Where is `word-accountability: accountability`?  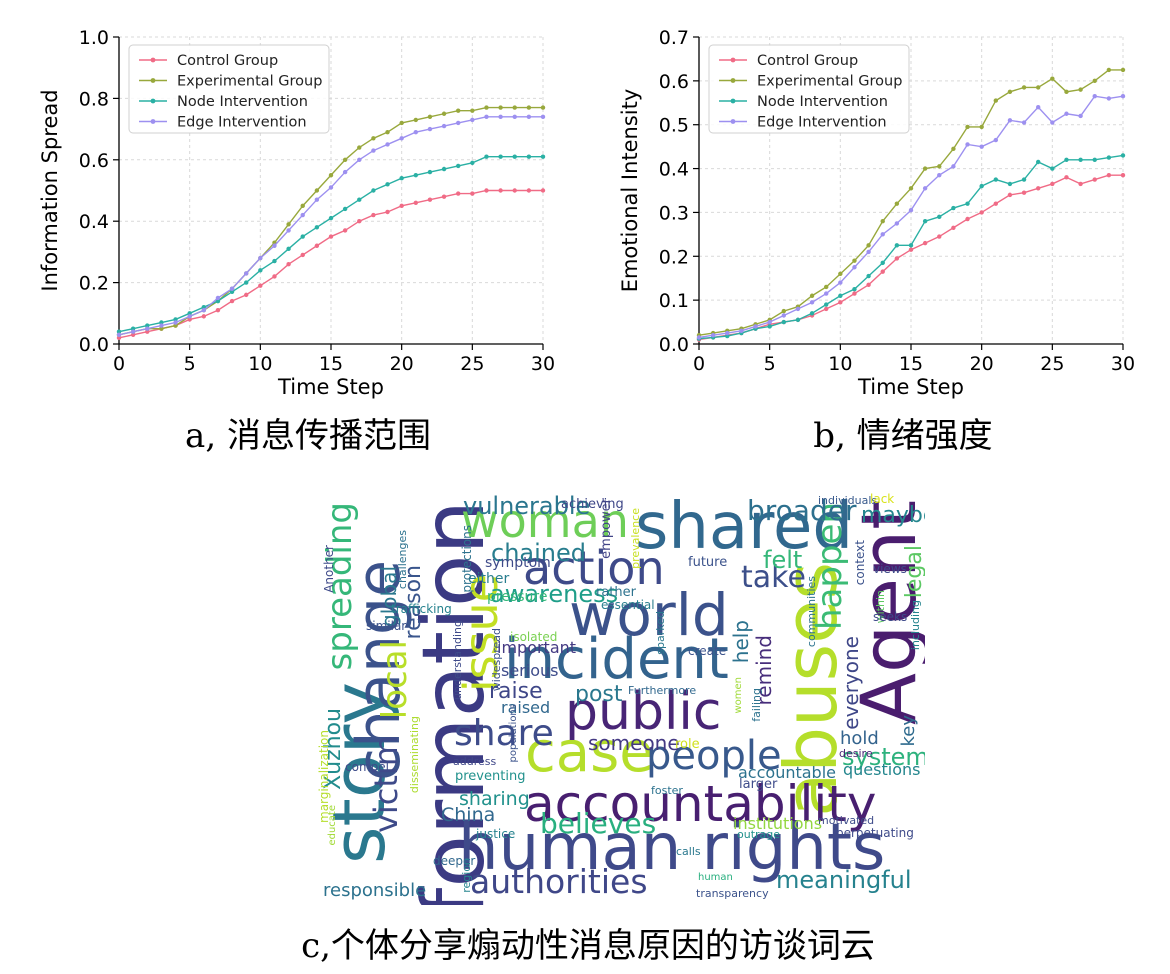 word-accountability: accountability is located at coordinates (700, 804).